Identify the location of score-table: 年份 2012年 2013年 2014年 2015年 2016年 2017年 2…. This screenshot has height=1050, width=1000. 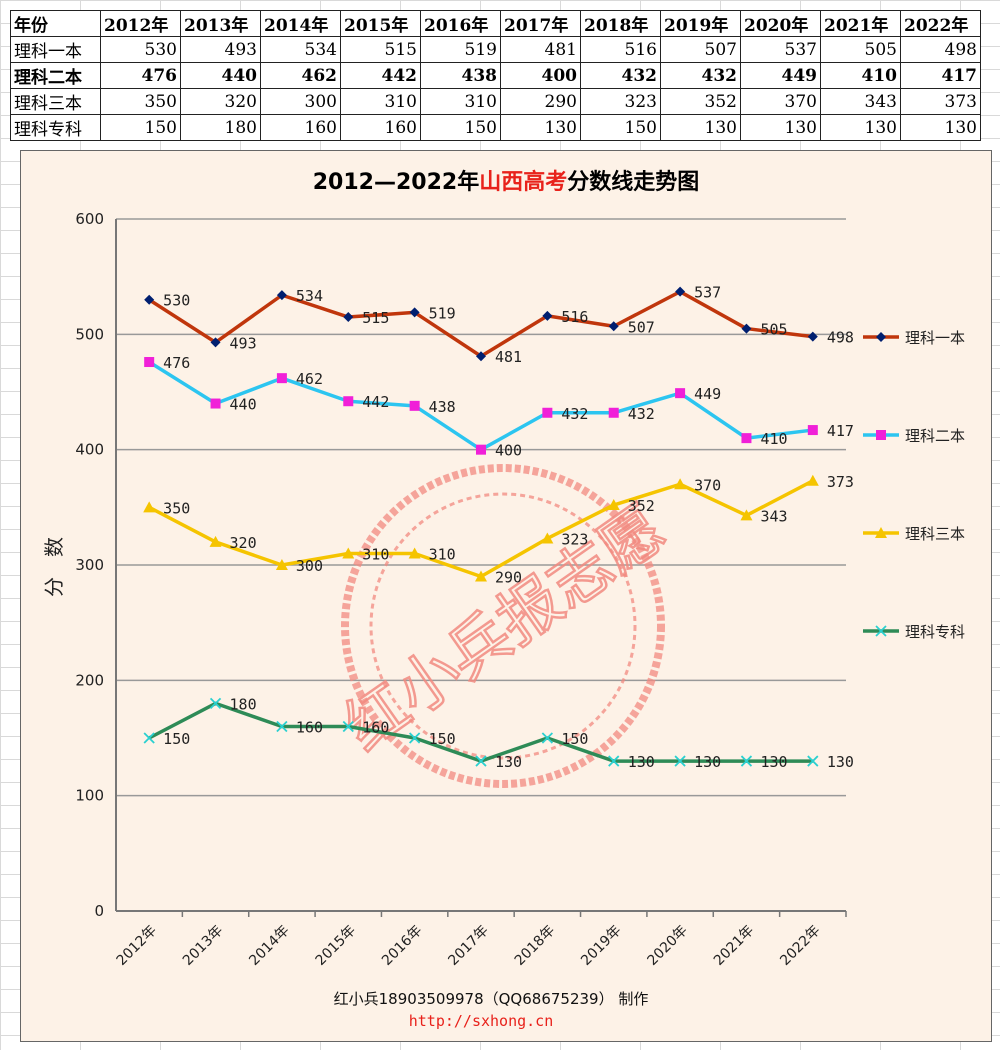
(495, 75).